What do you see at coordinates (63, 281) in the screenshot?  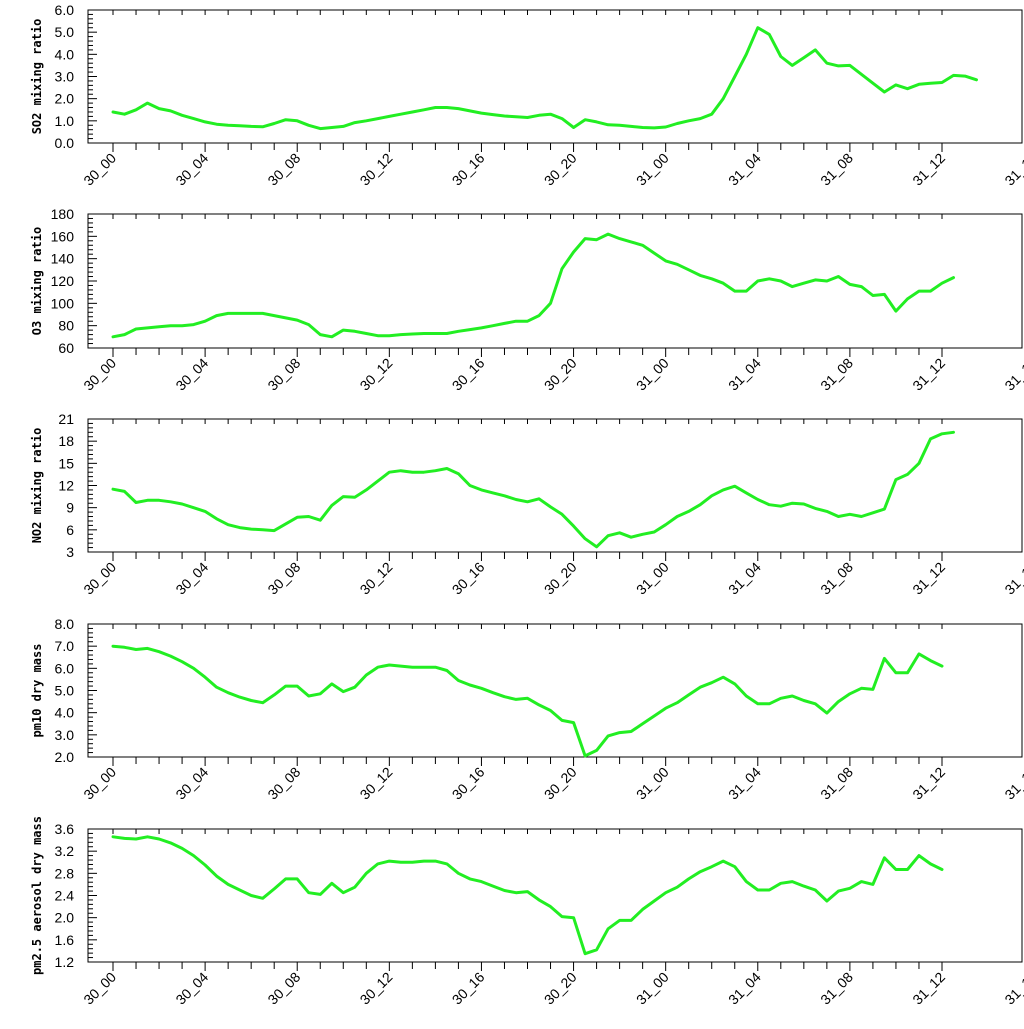 I see `y-tick-label: 120` at bounding box center [63, 281].